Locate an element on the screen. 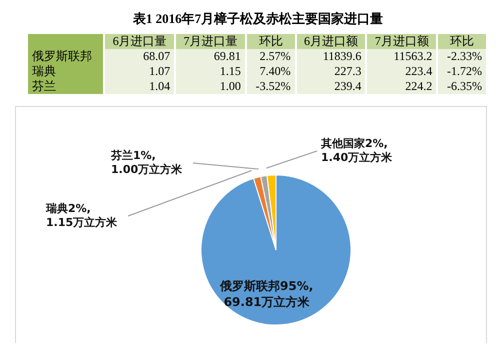 Image resolution: width=500 pixels, height=351 pixels. text: 表1 2016年7月樟子松及赤松主要国家进口量 is located at coordinates (258, 19).